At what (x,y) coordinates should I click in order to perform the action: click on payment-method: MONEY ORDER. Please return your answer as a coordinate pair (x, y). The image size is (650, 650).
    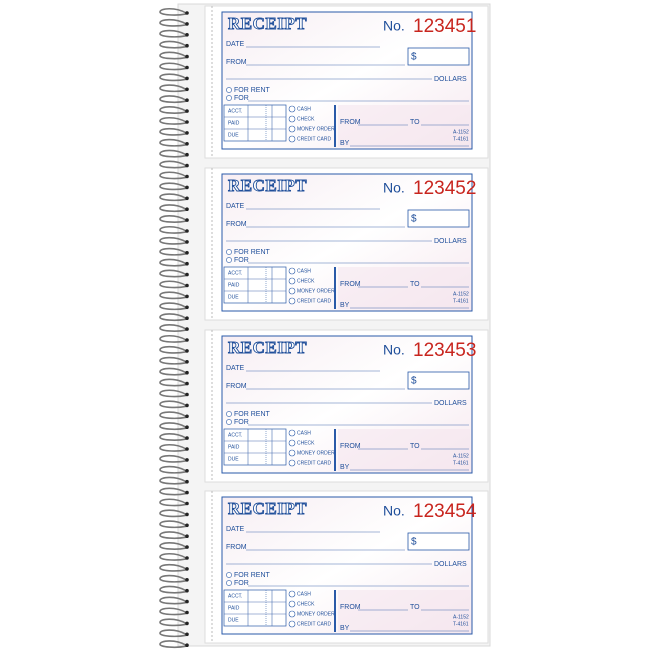
    Looking at the image, I should click on (316, 129).